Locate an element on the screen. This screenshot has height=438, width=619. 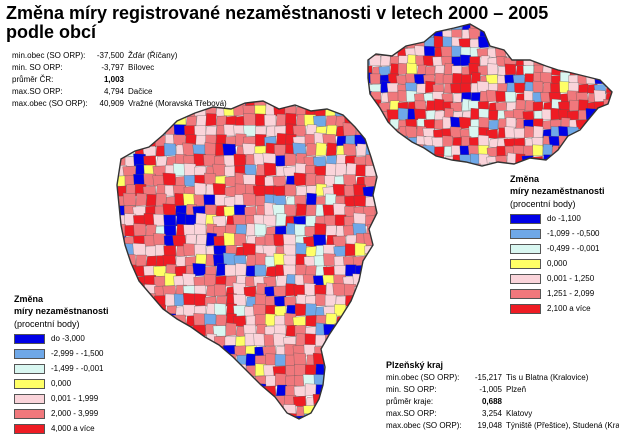
legend-swatch is located at coordinates (29, 338).